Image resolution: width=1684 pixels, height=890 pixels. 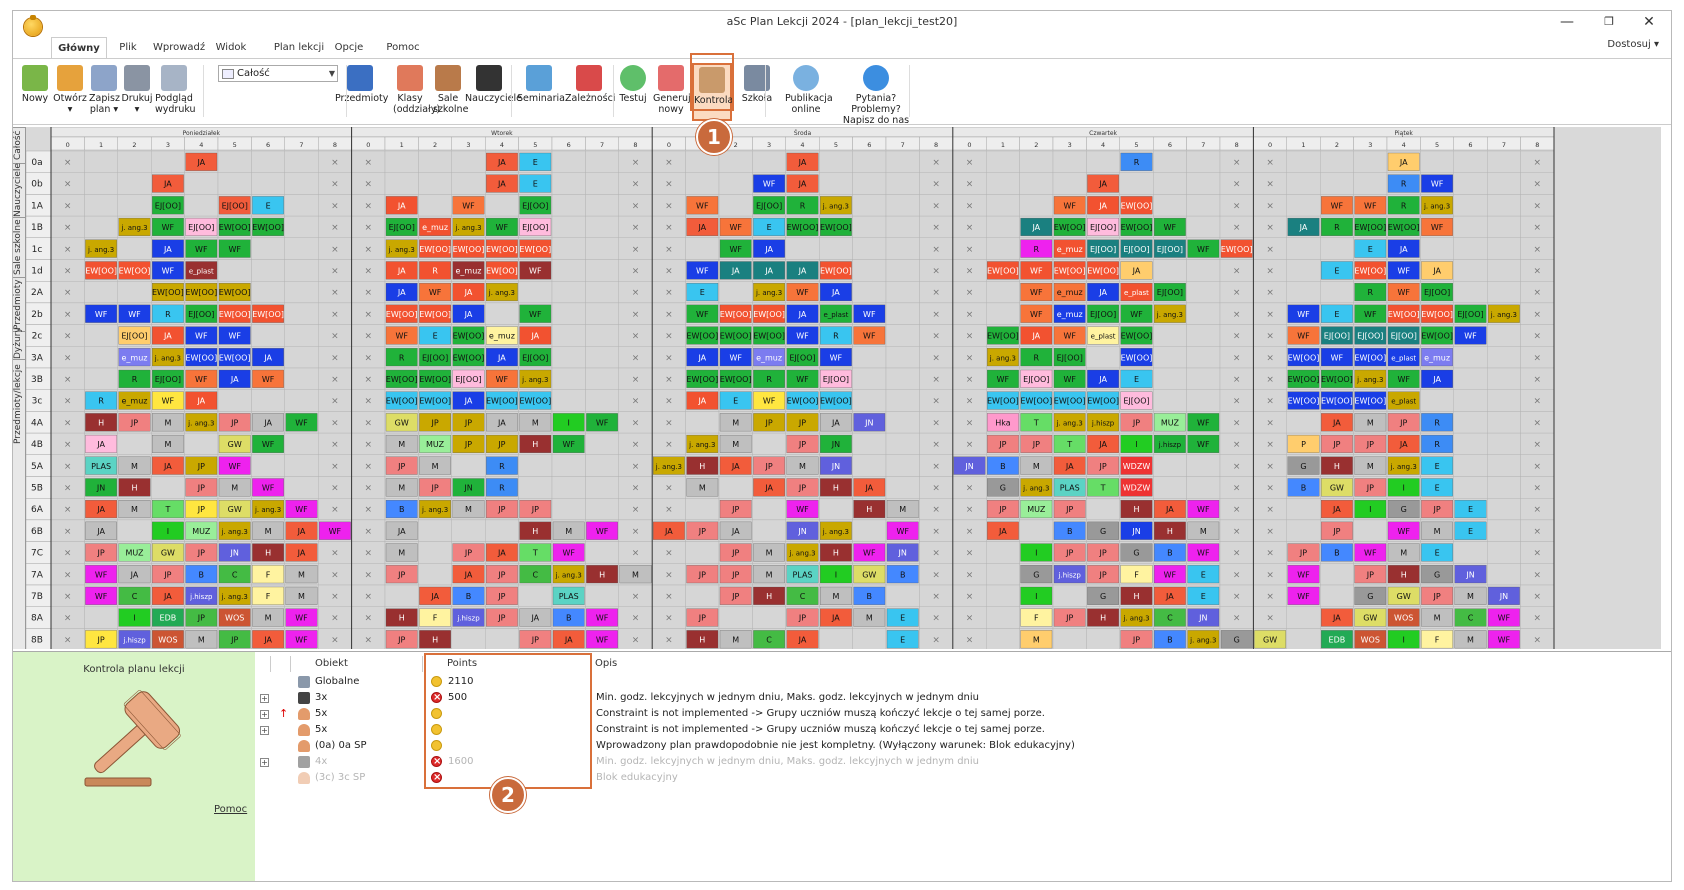 I want to click on tab-6: Pomoc, so click(x=403, y=47).